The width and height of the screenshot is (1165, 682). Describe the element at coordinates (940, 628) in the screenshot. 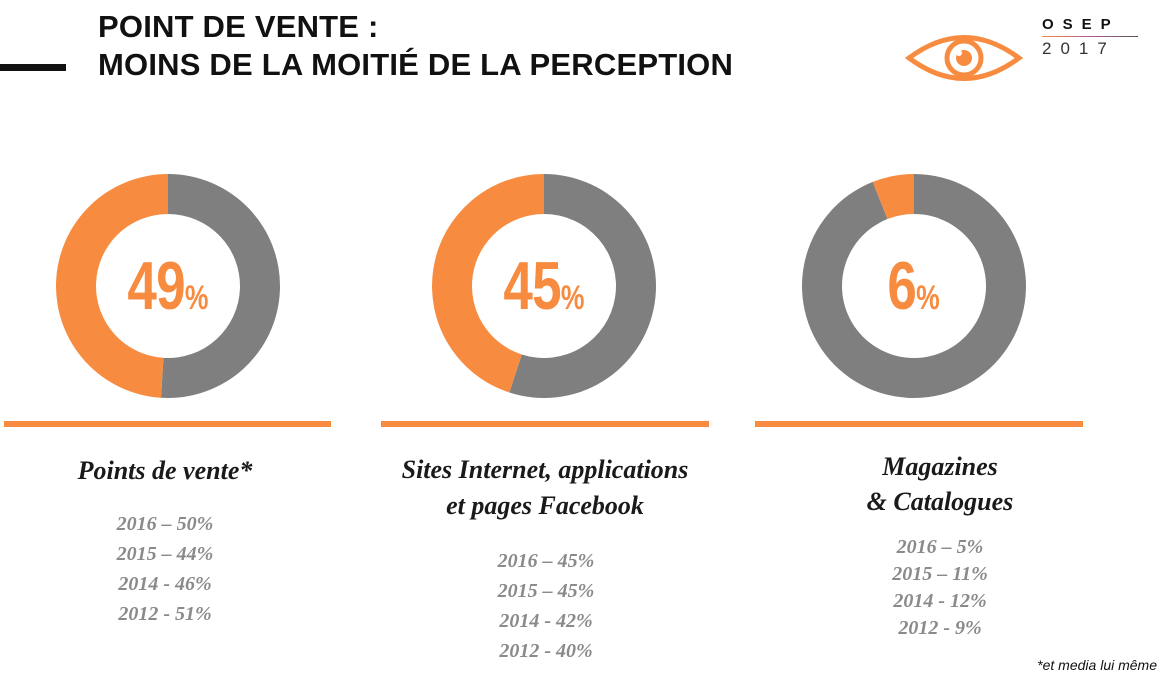

I see `history-item: 2012 - 9%` at that location.